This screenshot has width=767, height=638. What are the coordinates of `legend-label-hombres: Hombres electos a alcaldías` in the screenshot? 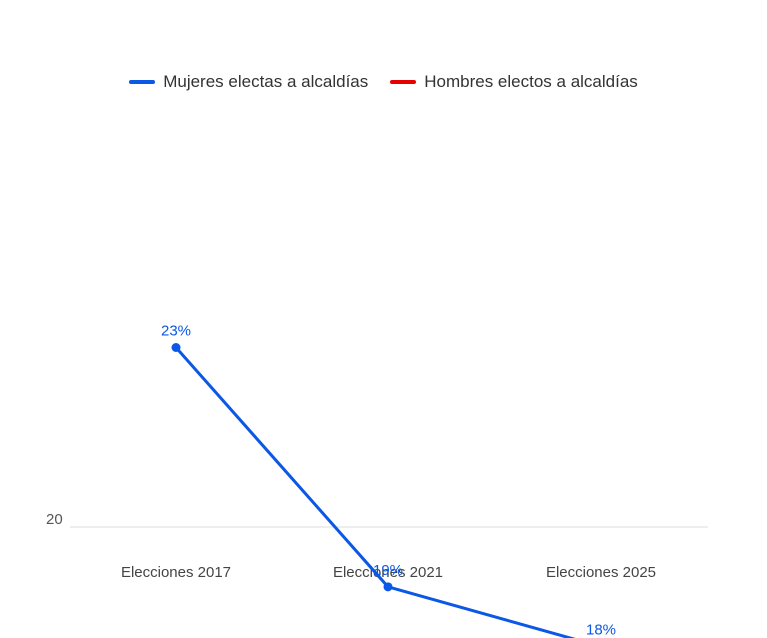 It's located at (531, 81).